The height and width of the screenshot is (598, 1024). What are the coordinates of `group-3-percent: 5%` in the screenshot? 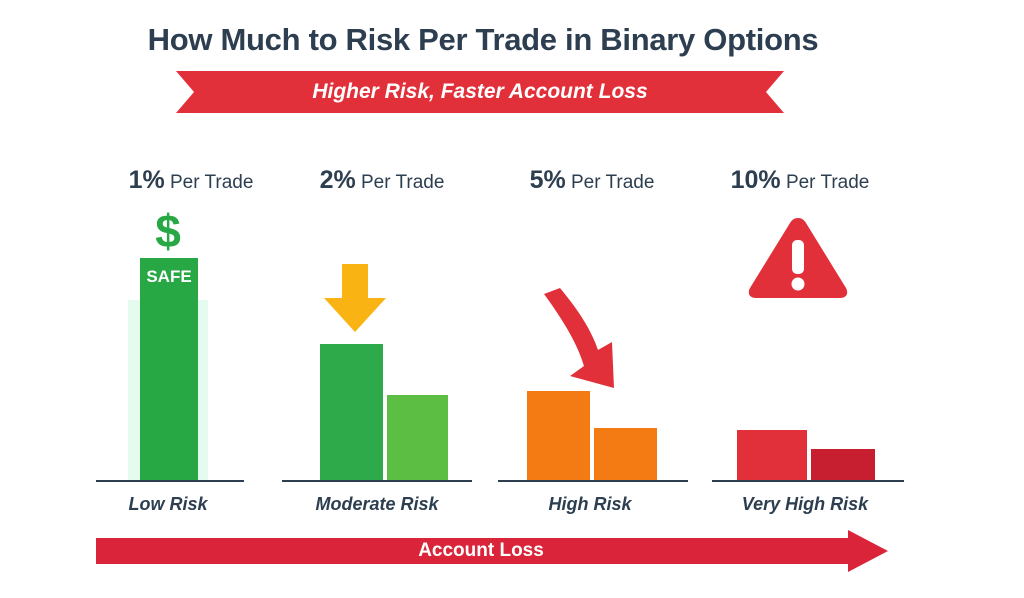 It's located at (547, 180).